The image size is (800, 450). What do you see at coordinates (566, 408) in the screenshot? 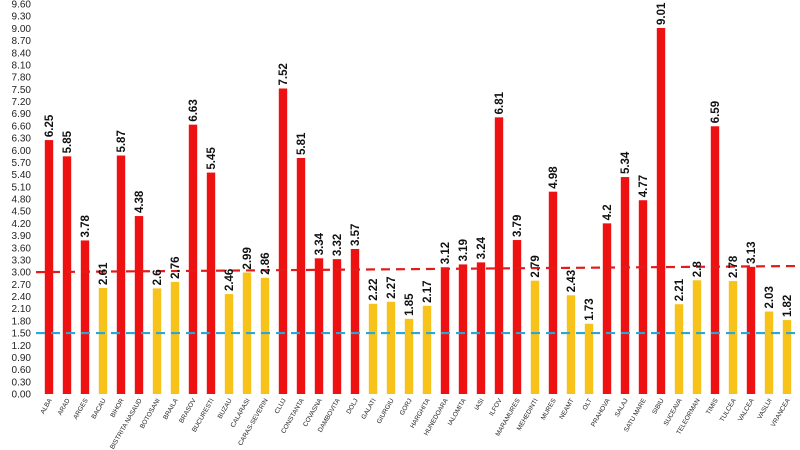
I see `category-label: NEAMT` at bounding box center [566, 408].